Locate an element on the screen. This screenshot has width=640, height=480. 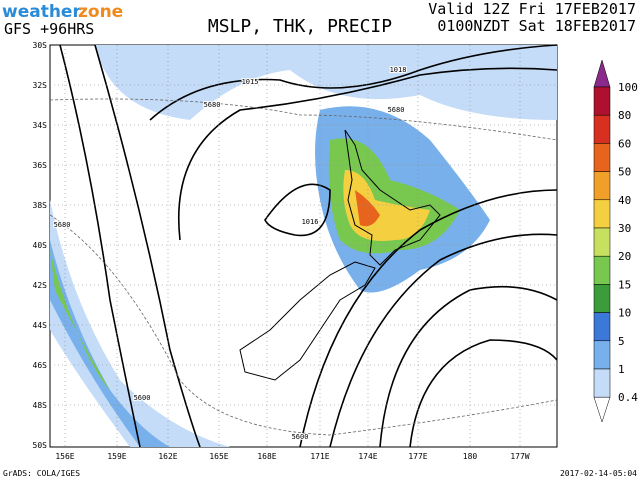
model-run: GFS +96HRS is located at coordinates (49, 29).